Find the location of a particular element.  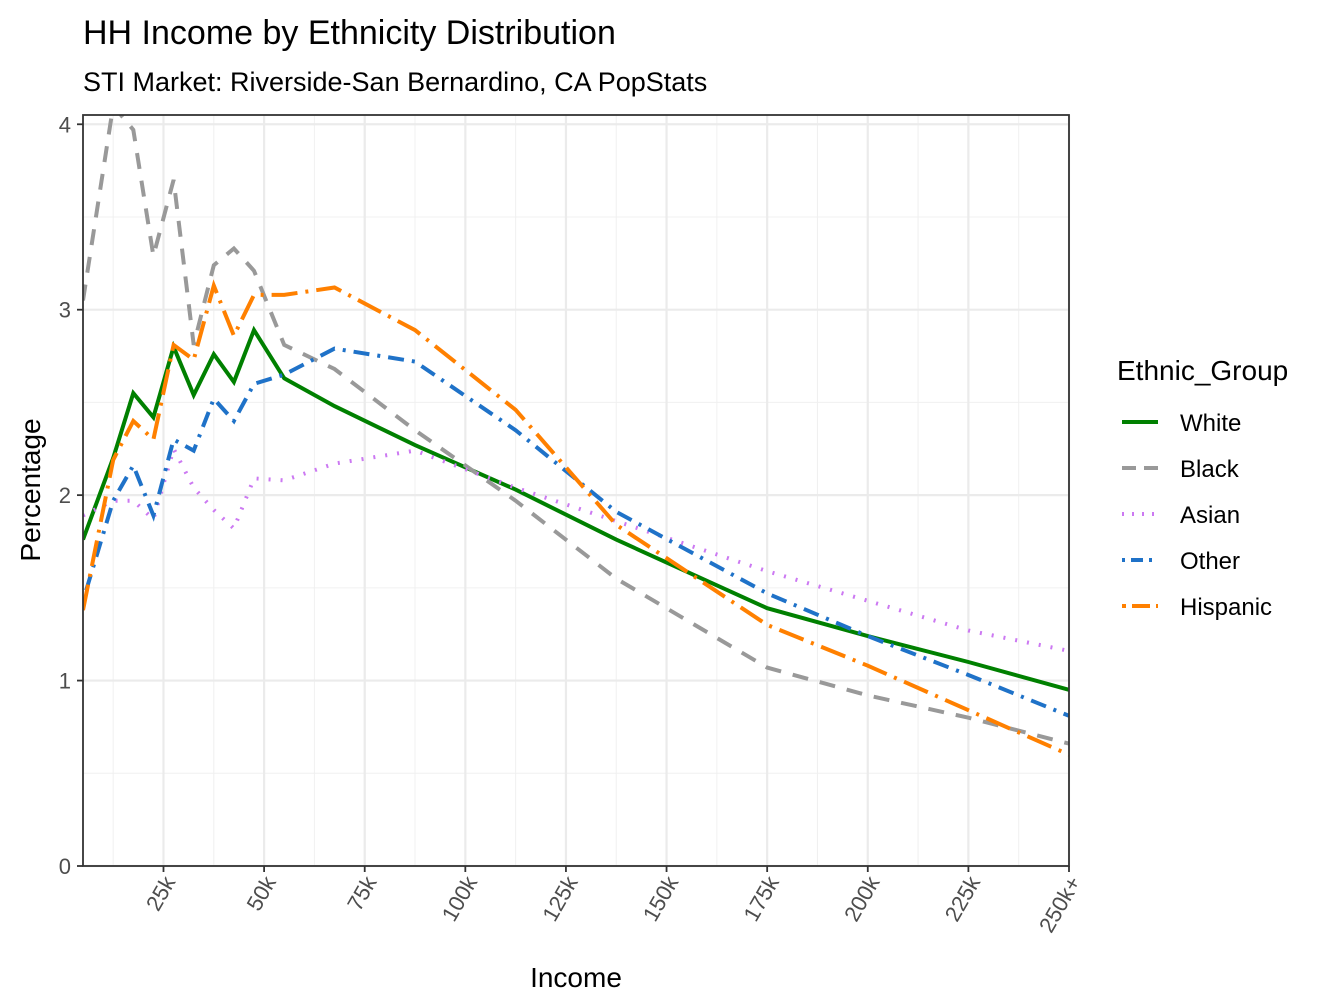

x-tick-label: 175k is located at coordinates (761, 898).